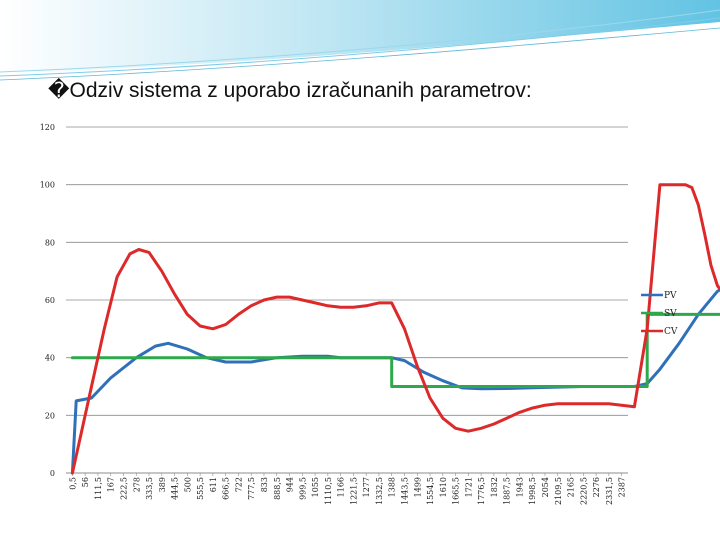  I want to click on x-tick-label: 1221,5, so click(353, 491).